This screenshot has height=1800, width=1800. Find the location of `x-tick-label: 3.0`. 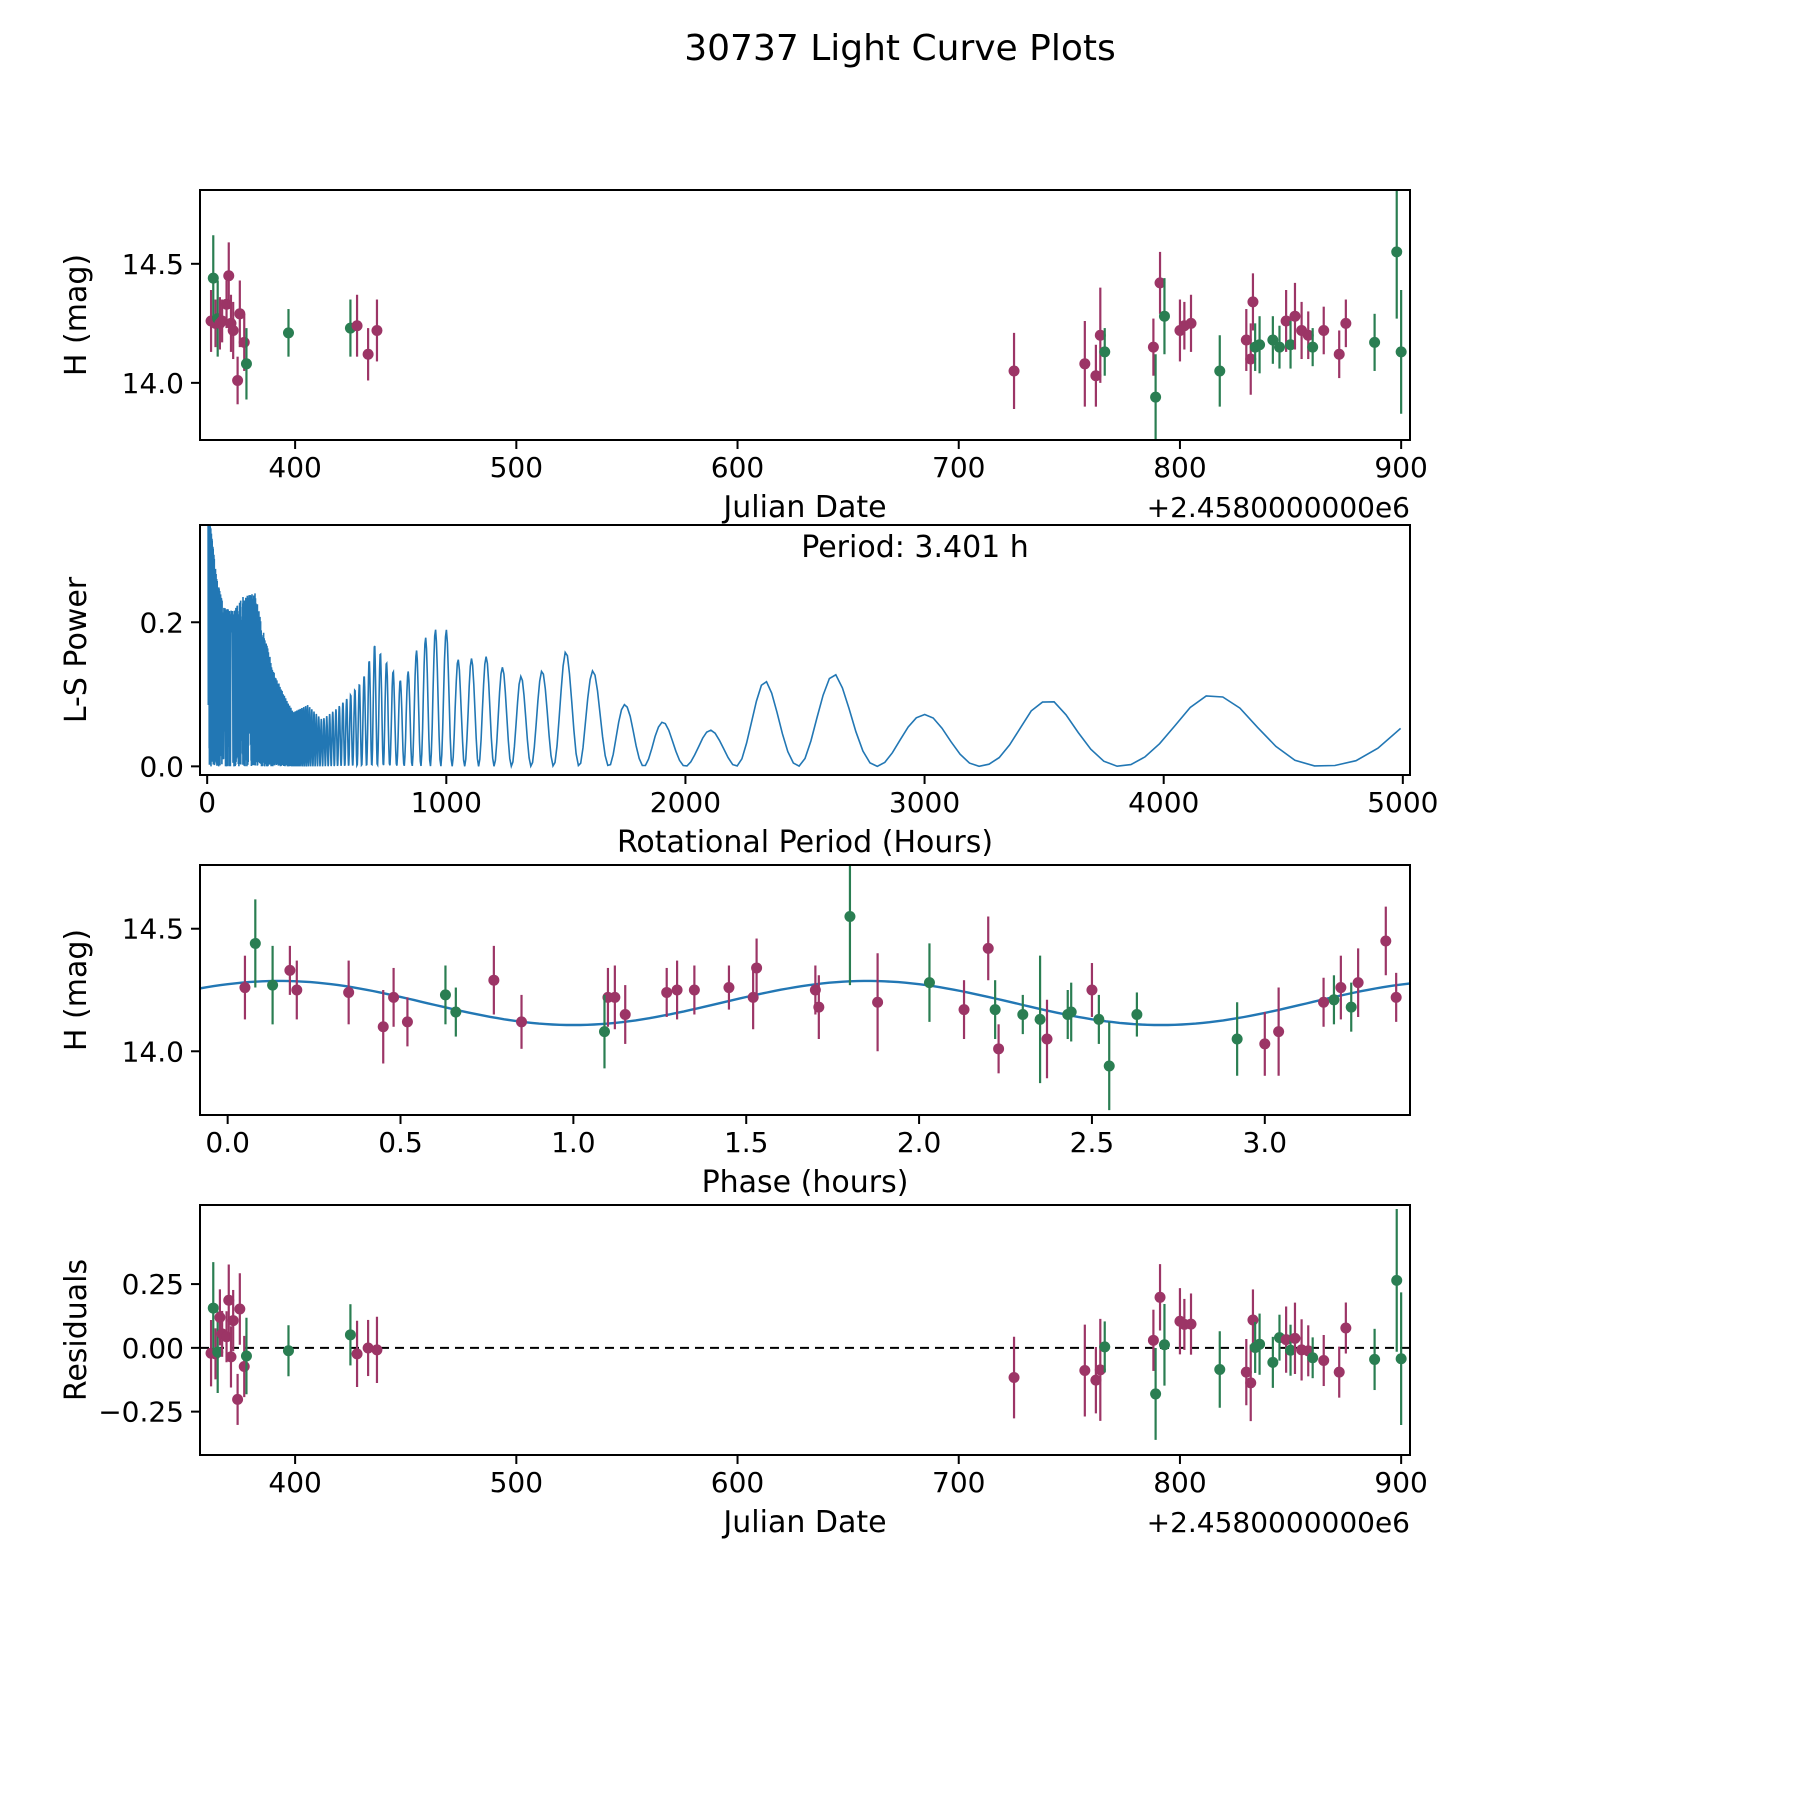

x-tick-label: 3.0 is located at coordinates (1265, 1142).